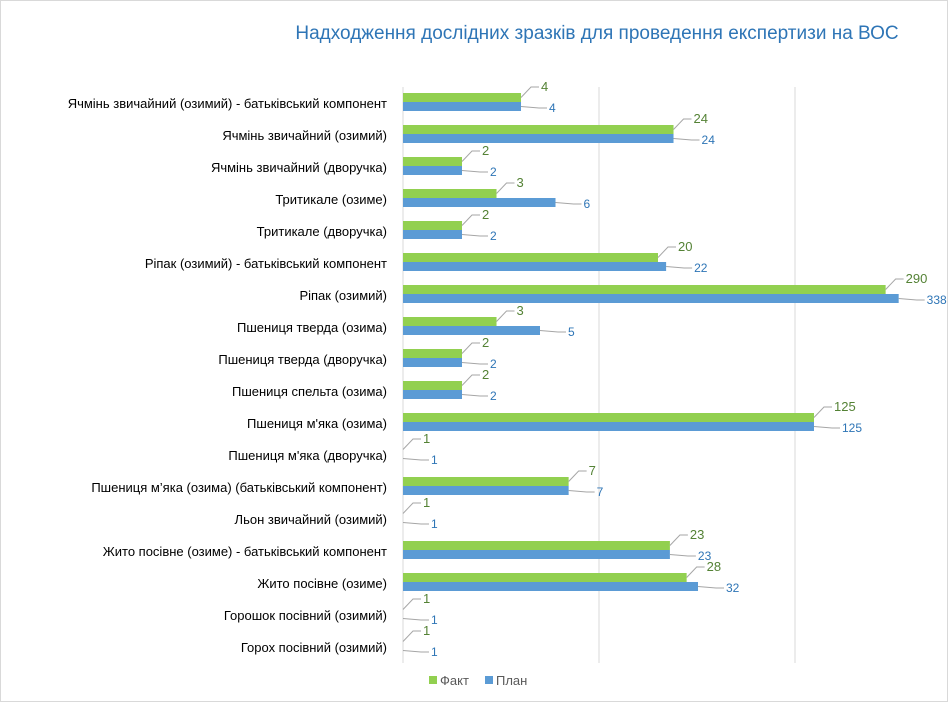 This screenshot has width=948, height=702. Describe the element at coordinates (552, 108) in the screenshot. I see `data-label-plan: 4` at that location.